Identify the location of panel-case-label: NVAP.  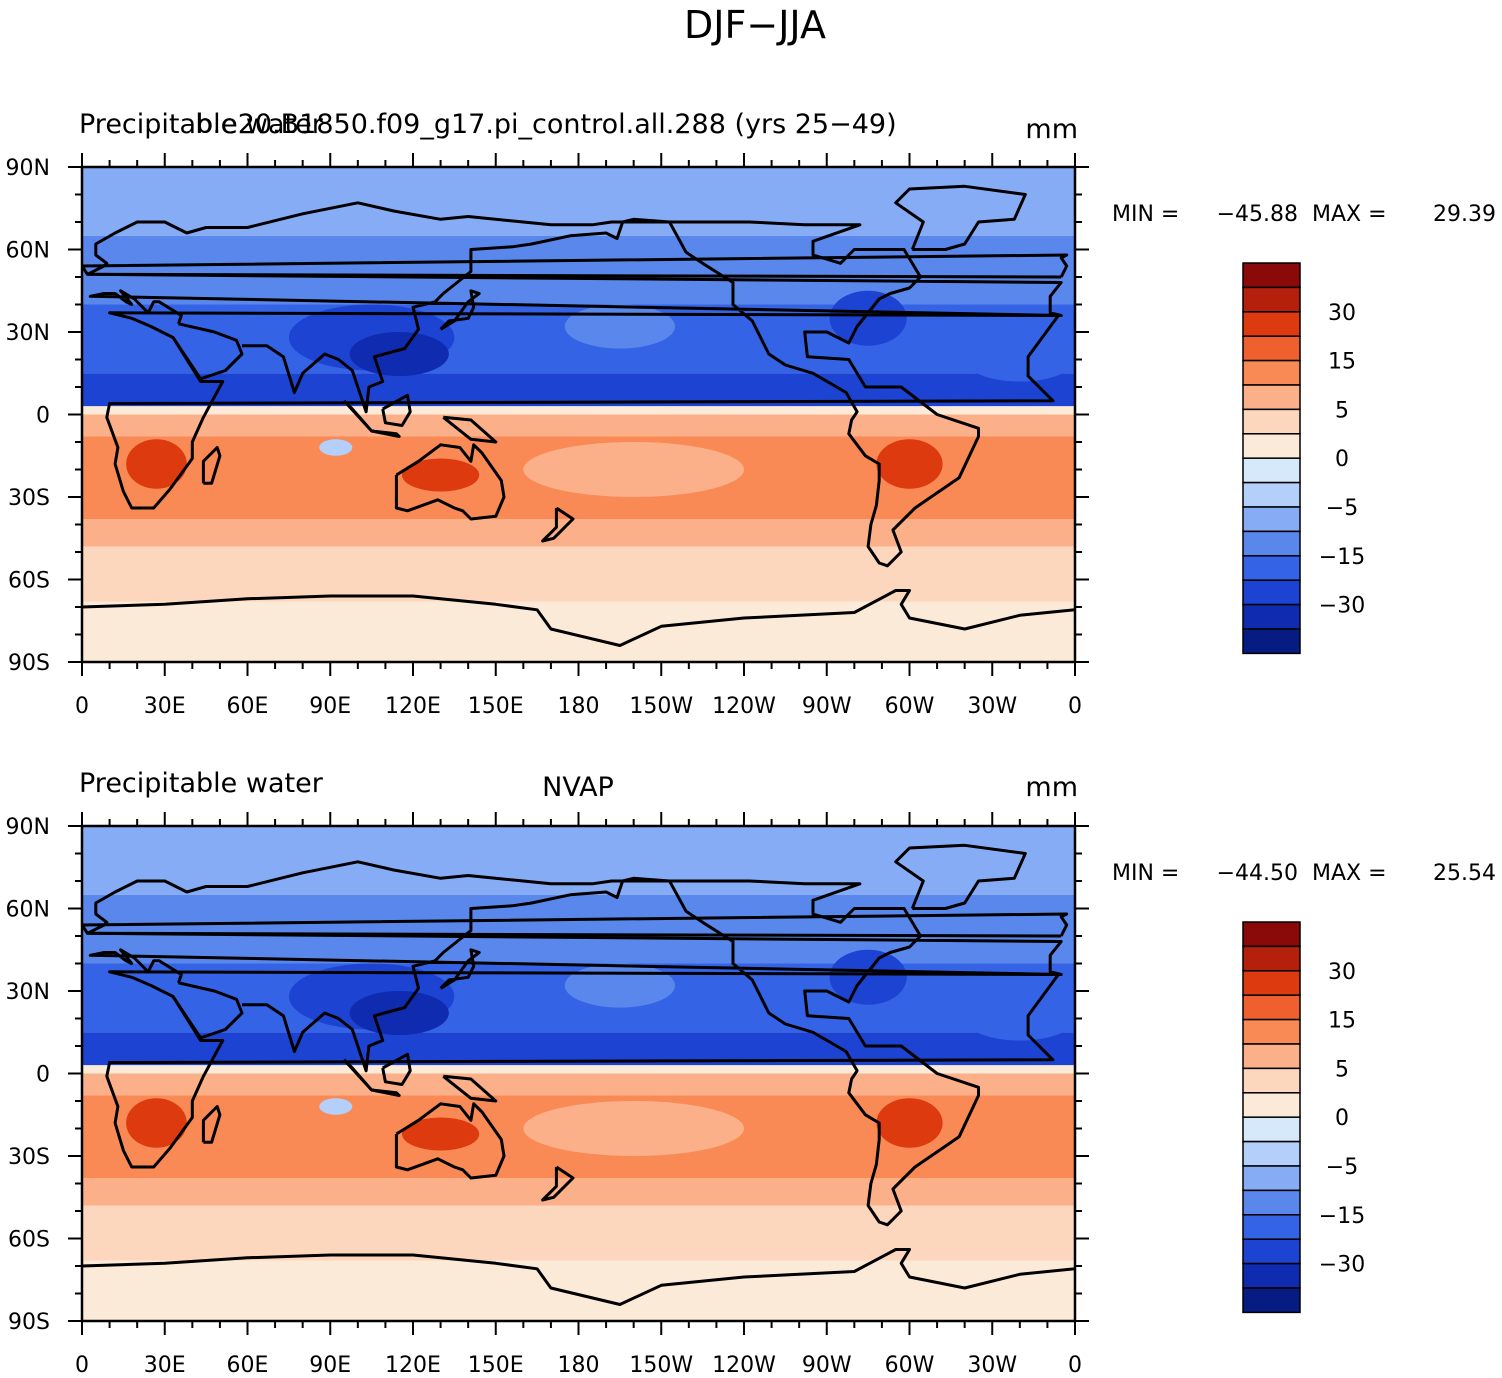
(578, 787).